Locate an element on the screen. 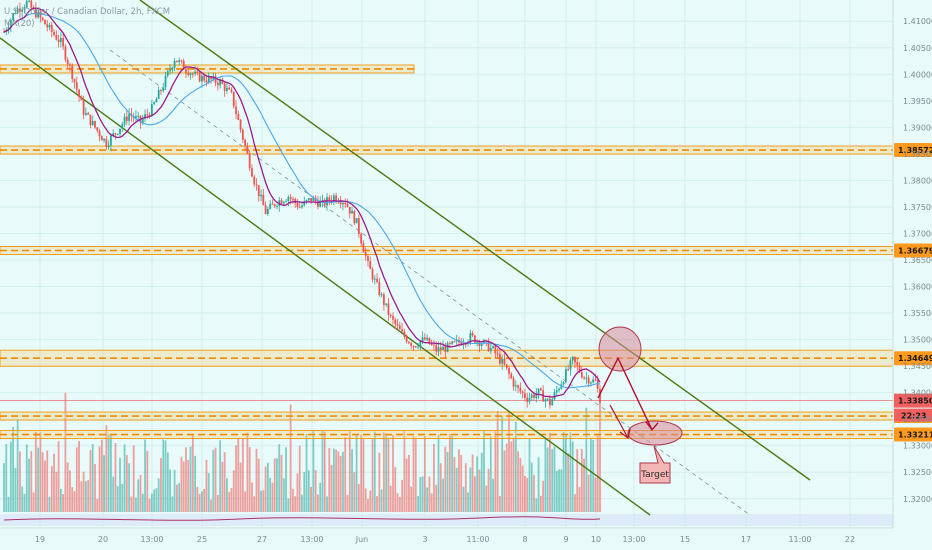 The height and width of the screenshot is (550, 932). chart-subtitle: MA(20) is located at coordinates (19, 24).